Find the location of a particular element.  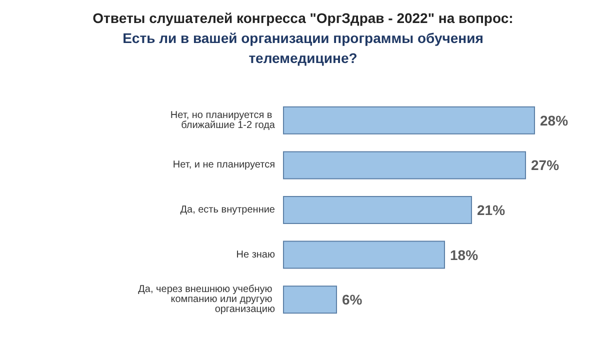

y-tick-label: Нет, но планируется в ближайшие 1-2 года is located at coordinates (223, 120).